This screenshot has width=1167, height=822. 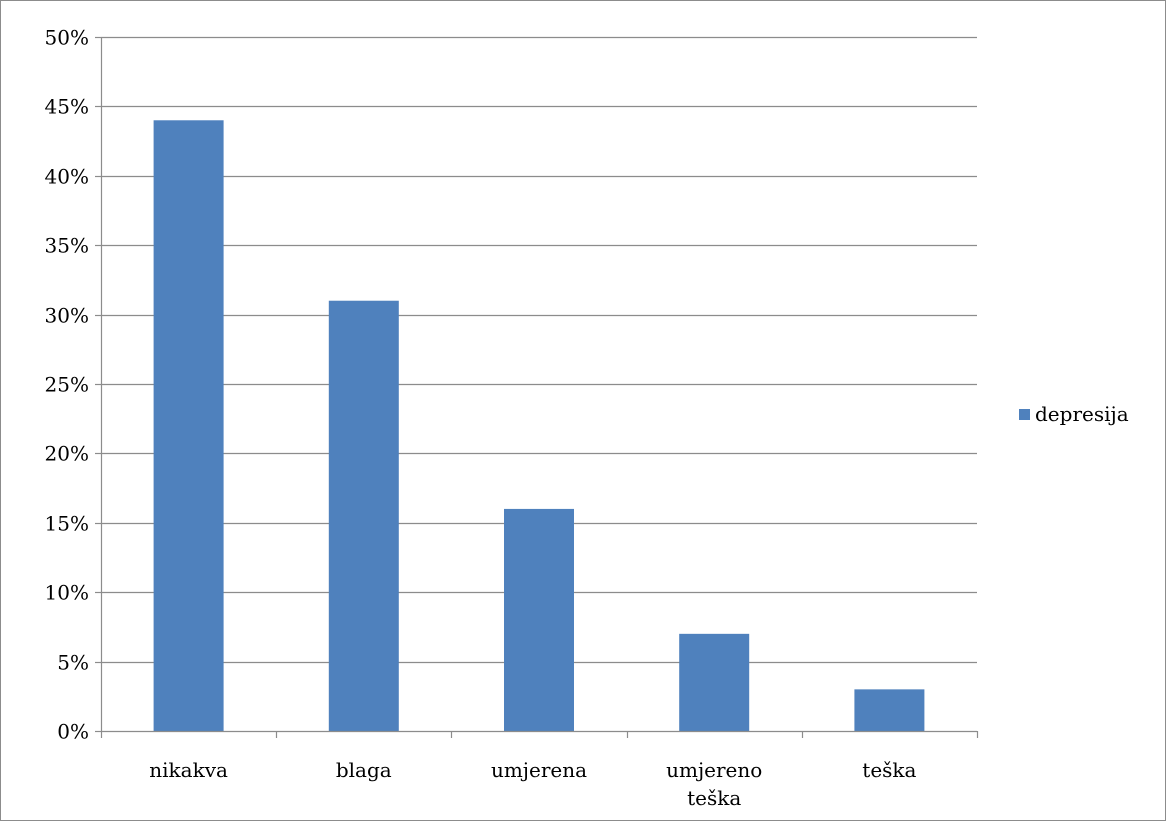 I want to click on legend: depresija, so click(x=1074, y=414).